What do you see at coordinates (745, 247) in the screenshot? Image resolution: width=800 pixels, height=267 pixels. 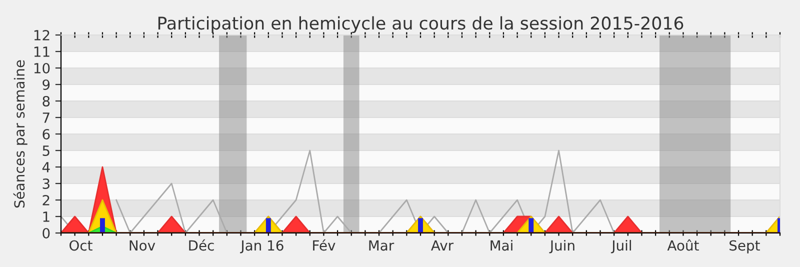 I see `x-tick-label: Sept` at bounding box center [745, 247].